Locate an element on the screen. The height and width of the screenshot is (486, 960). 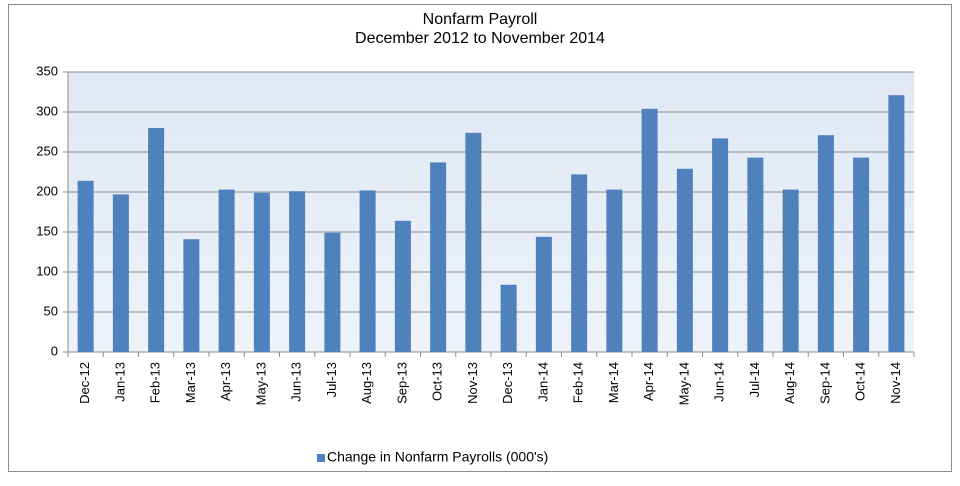
x-tick-label: May-14 is located at coordinates (683, 383).